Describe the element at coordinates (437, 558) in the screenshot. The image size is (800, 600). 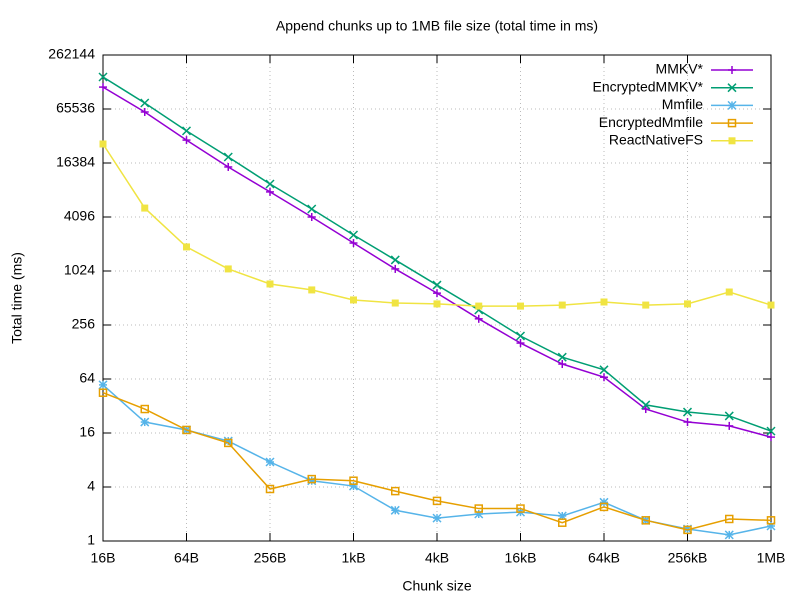
I see `x-tick-label: 4kB` at that location.